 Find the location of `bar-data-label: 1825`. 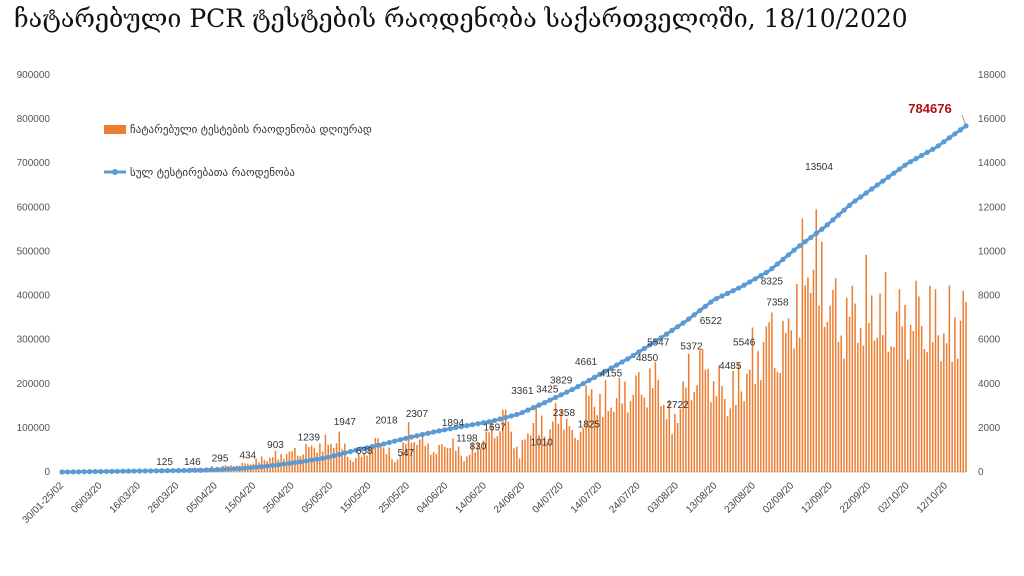

bar-data-label: 1825 is located at coordinates (589, 425).